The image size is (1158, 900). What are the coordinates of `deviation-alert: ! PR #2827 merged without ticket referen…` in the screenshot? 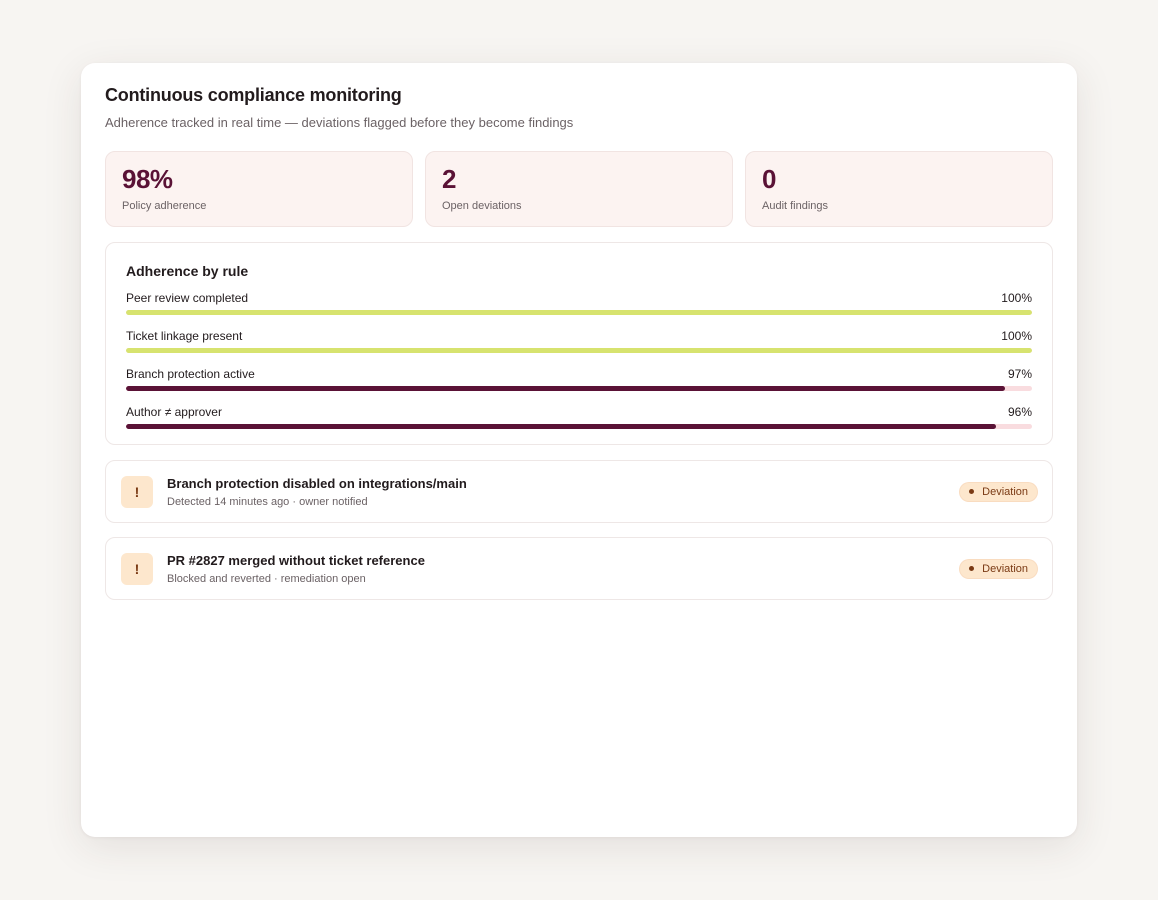 It's located at (579, 568).